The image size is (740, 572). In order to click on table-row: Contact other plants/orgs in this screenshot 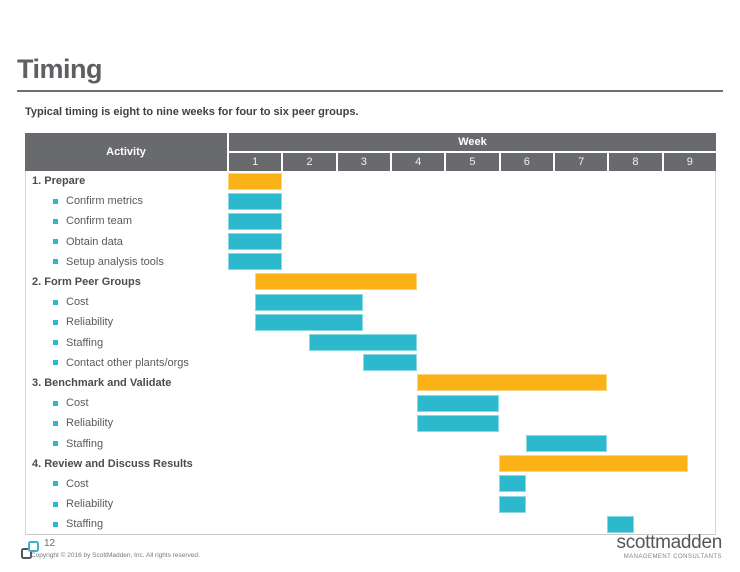, I will do `click(370, 363)`.